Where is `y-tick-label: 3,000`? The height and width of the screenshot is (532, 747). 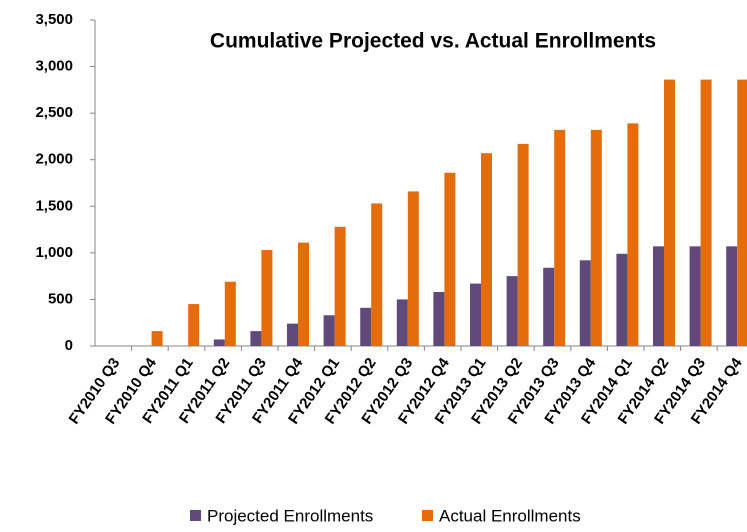
y-tick-label: 3,000 is located at coordinates (54, 66).